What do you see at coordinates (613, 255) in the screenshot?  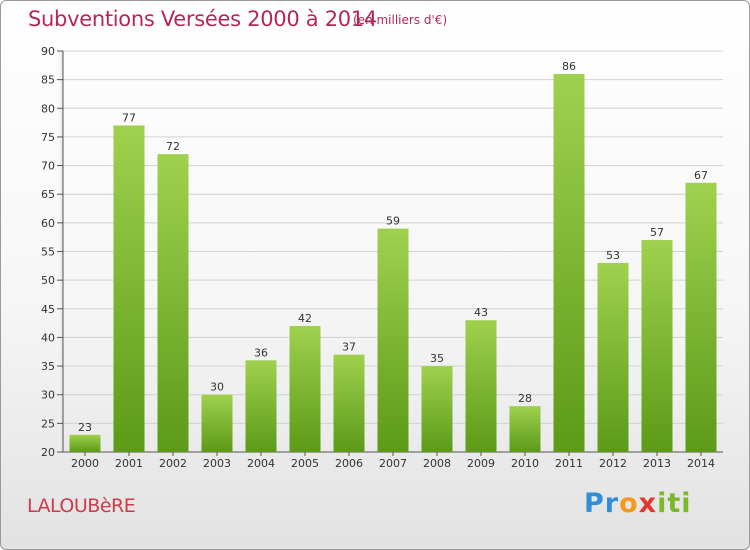 I see `data-label: 53` at bounding box center [613, 255].